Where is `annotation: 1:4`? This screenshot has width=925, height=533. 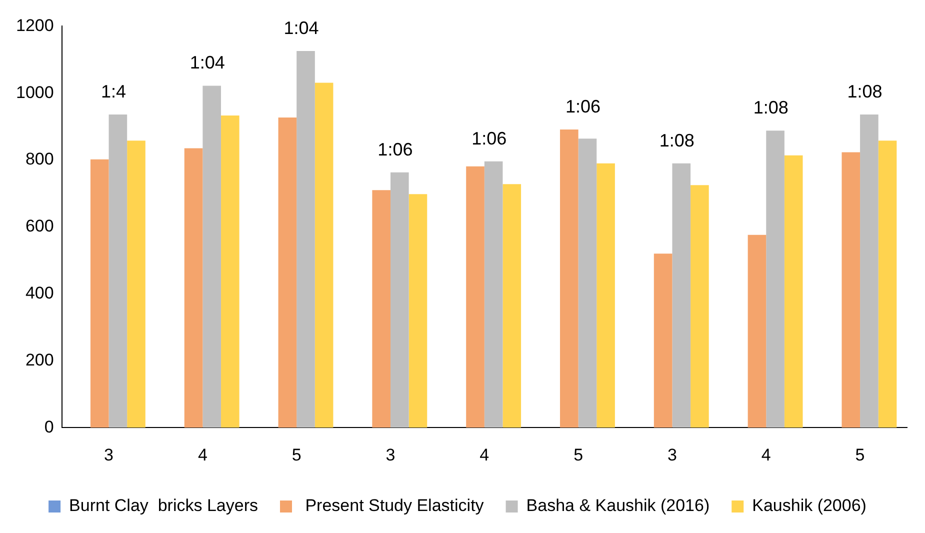
annotation: 1:4 is located at coordinates (113, 91).